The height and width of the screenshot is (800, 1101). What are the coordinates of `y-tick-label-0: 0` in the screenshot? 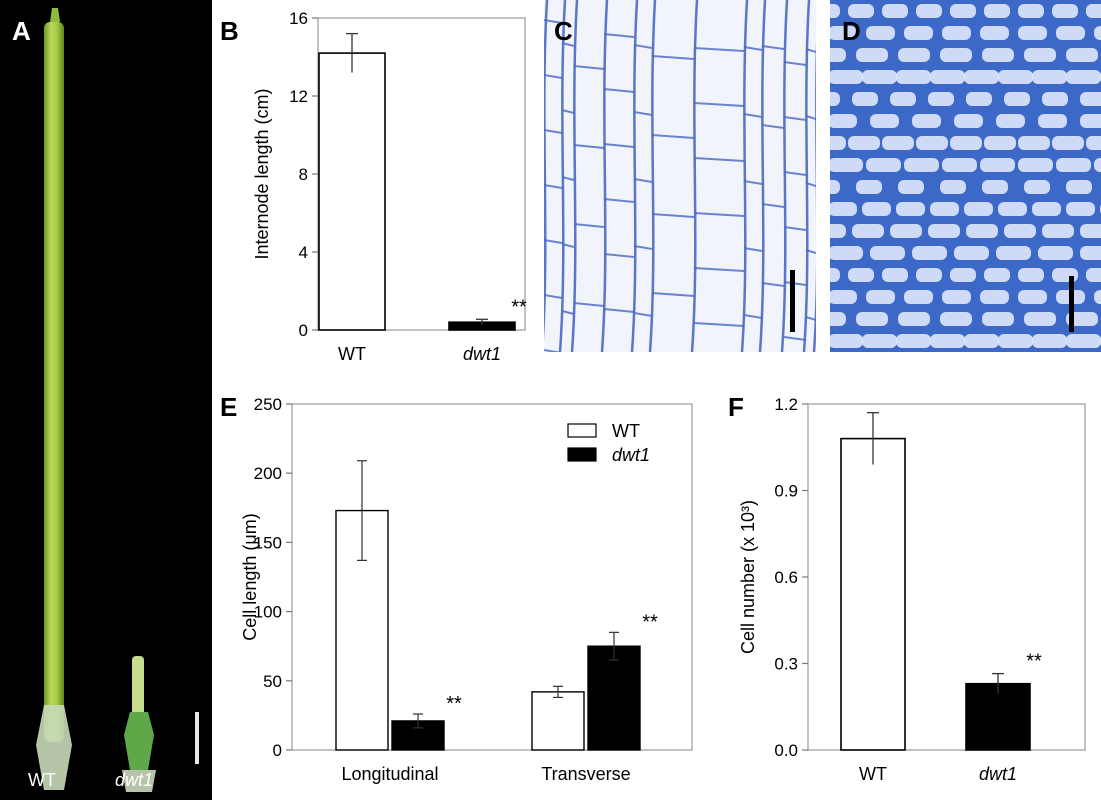 It's located at (303, 330).